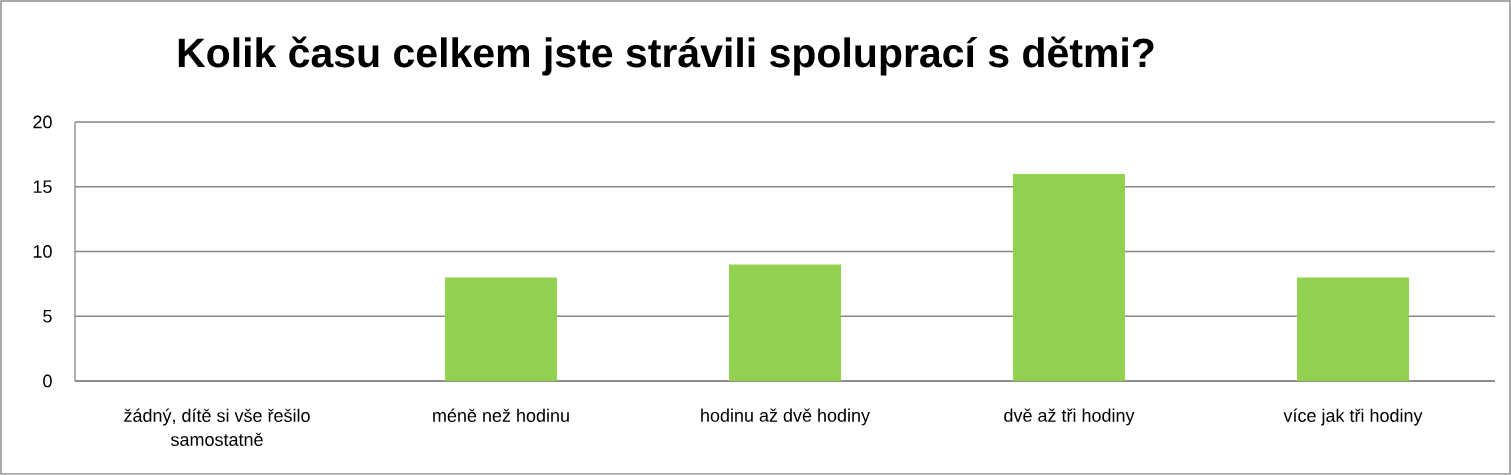 This screenshot has width=1511, height=475. What do you see at coordinates (501, 415) in the screenshot?
I see `x-tick-label: méně než hodinu` at bounding box center [501, 415].